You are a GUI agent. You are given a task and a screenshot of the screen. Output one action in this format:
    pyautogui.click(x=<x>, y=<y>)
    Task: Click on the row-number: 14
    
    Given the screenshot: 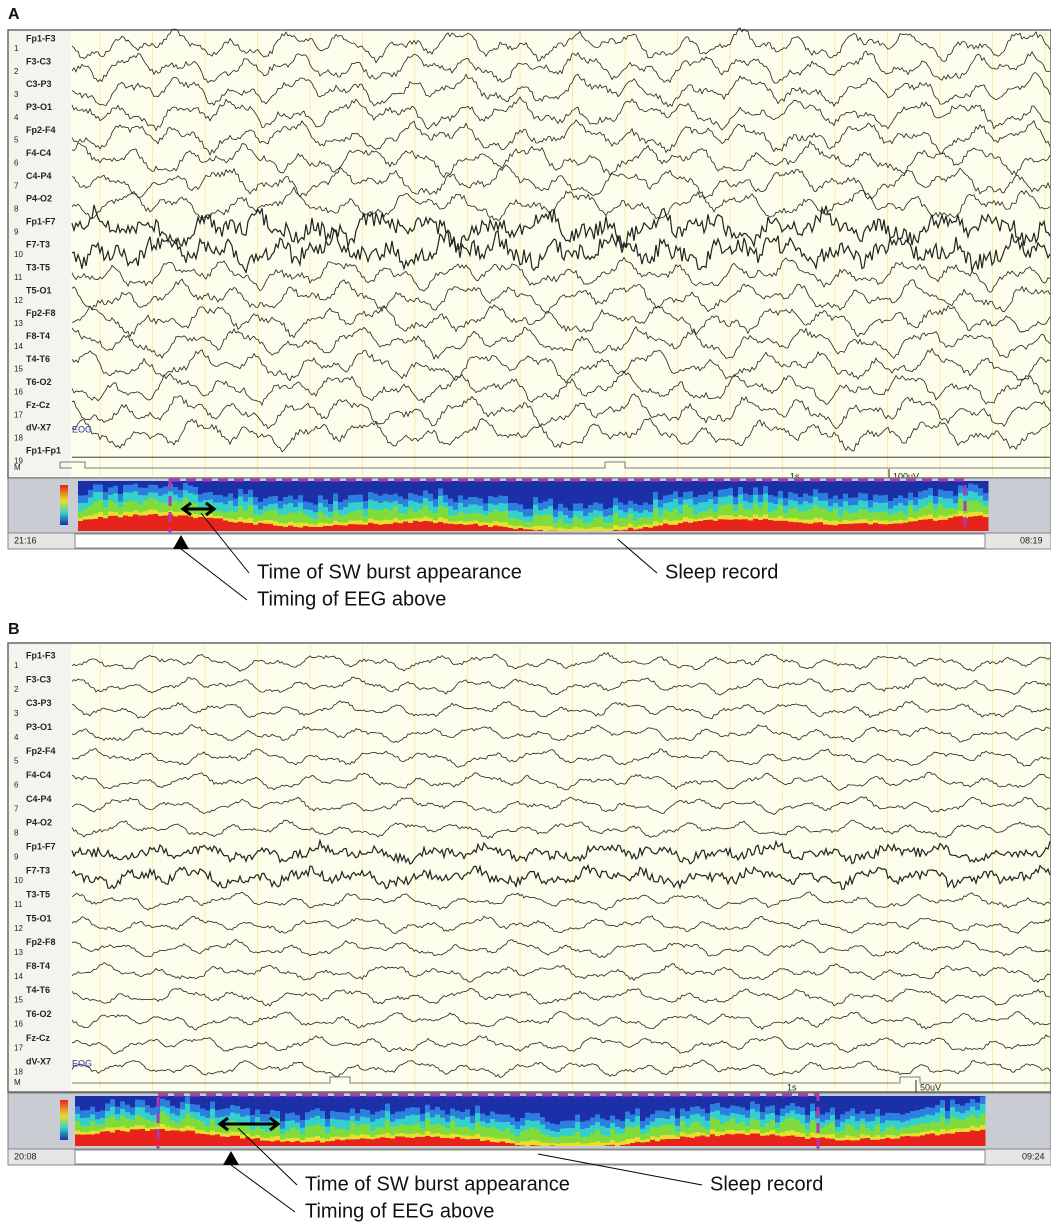 What is the action you would take?
    pyautogui.click(x=18, y=976)
    